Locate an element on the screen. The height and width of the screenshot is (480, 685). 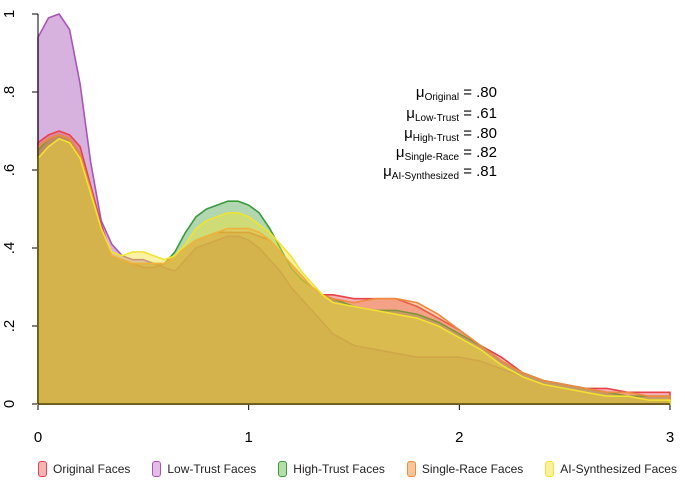
y-tick-label: 1 is located at coordinates (9, 14).